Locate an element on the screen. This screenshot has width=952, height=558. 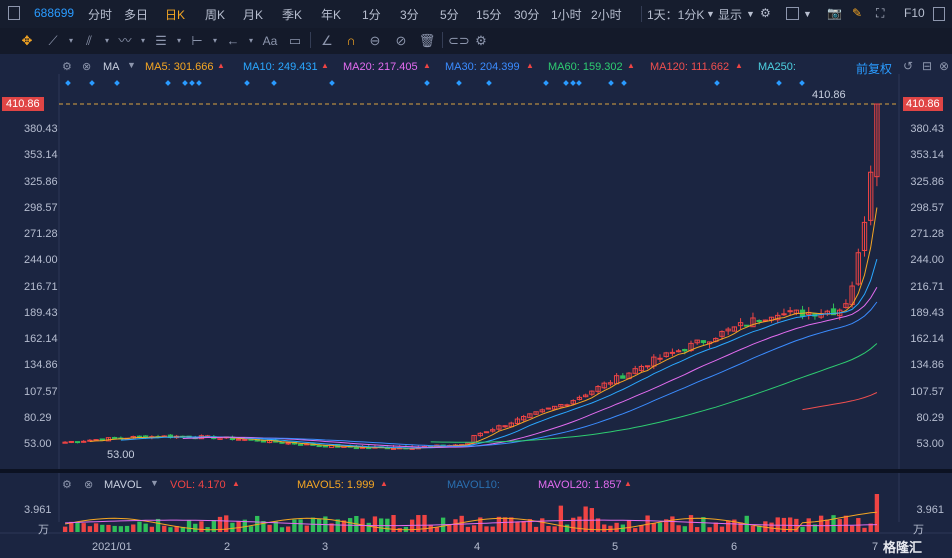
angle-icon: ∠ is located at coordinates (327, 40).